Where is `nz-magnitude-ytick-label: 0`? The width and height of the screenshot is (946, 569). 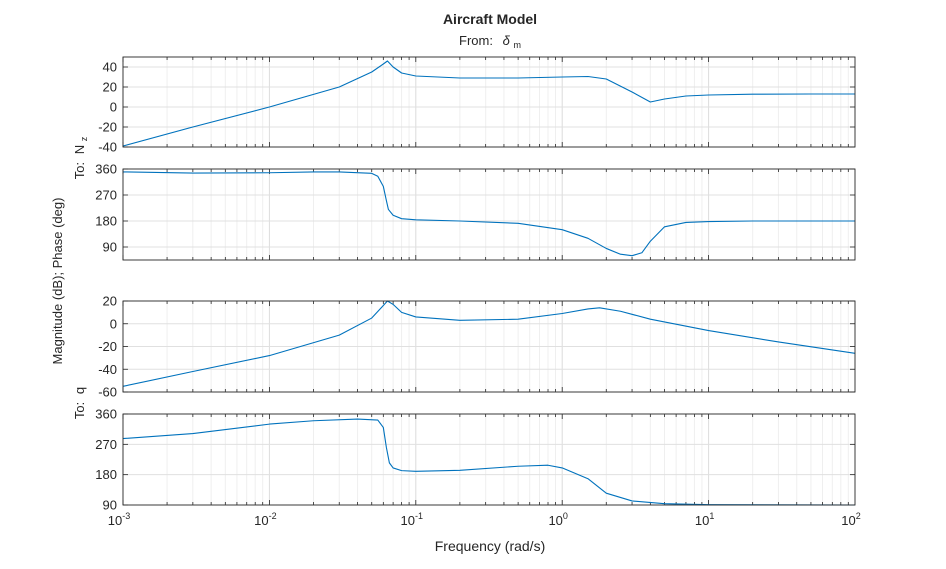
nz-magnitude-ytick-label: 0 is located at coordinates (113, 107).